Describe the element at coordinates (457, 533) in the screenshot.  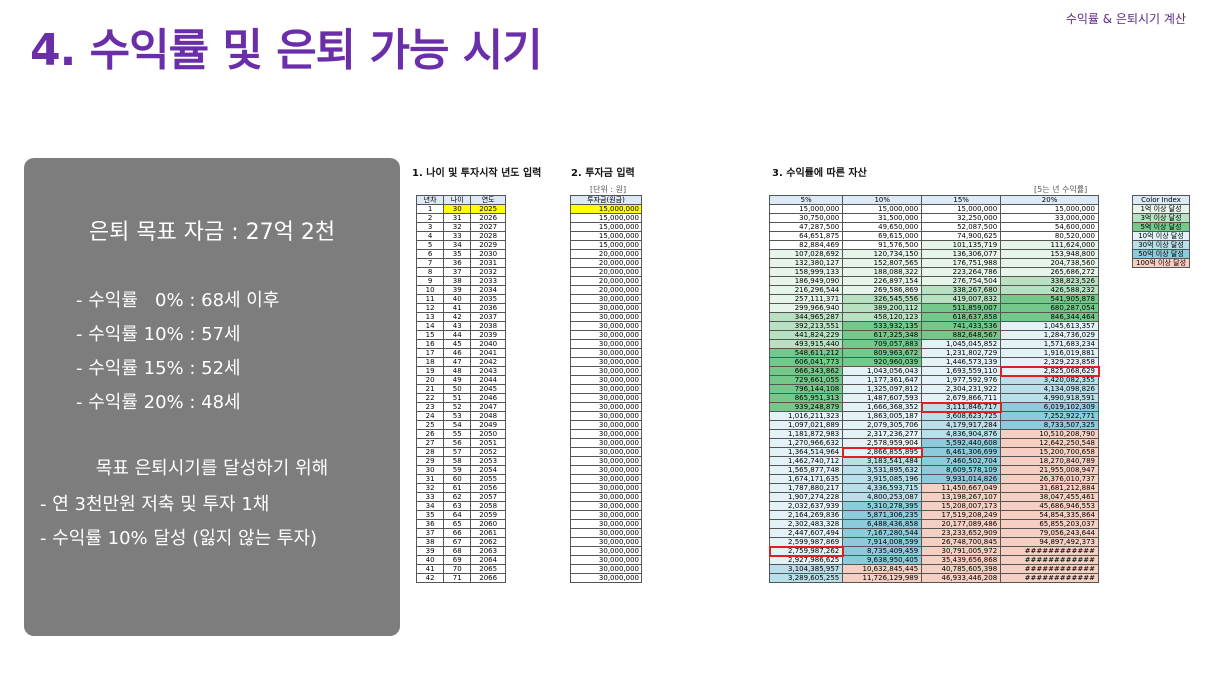
I see `age-cell: 66` at that location.